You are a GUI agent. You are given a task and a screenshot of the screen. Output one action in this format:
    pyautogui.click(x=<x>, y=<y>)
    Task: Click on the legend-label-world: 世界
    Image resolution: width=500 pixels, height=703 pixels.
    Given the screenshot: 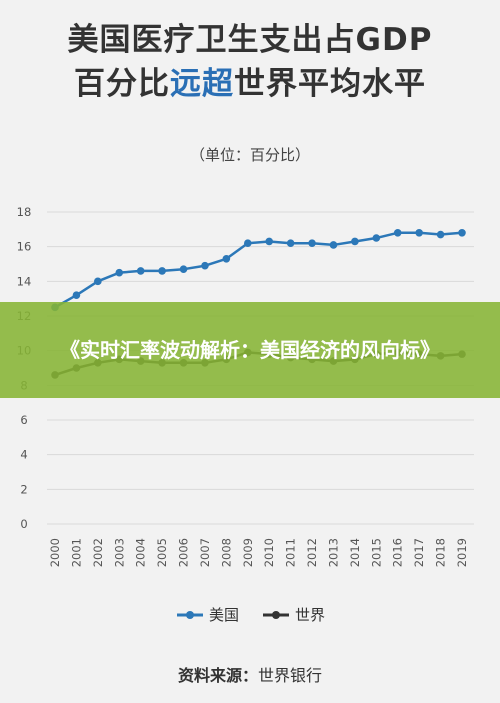 What is the action you would take?
    pyautogui.click(x=310, y=615)
    